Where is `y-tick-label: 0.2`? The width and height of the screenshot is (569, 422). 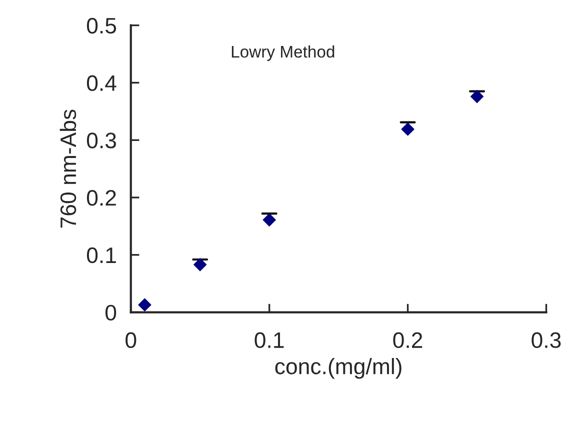 y-tick-label: 0.2 is located at coordinates (101, 198).